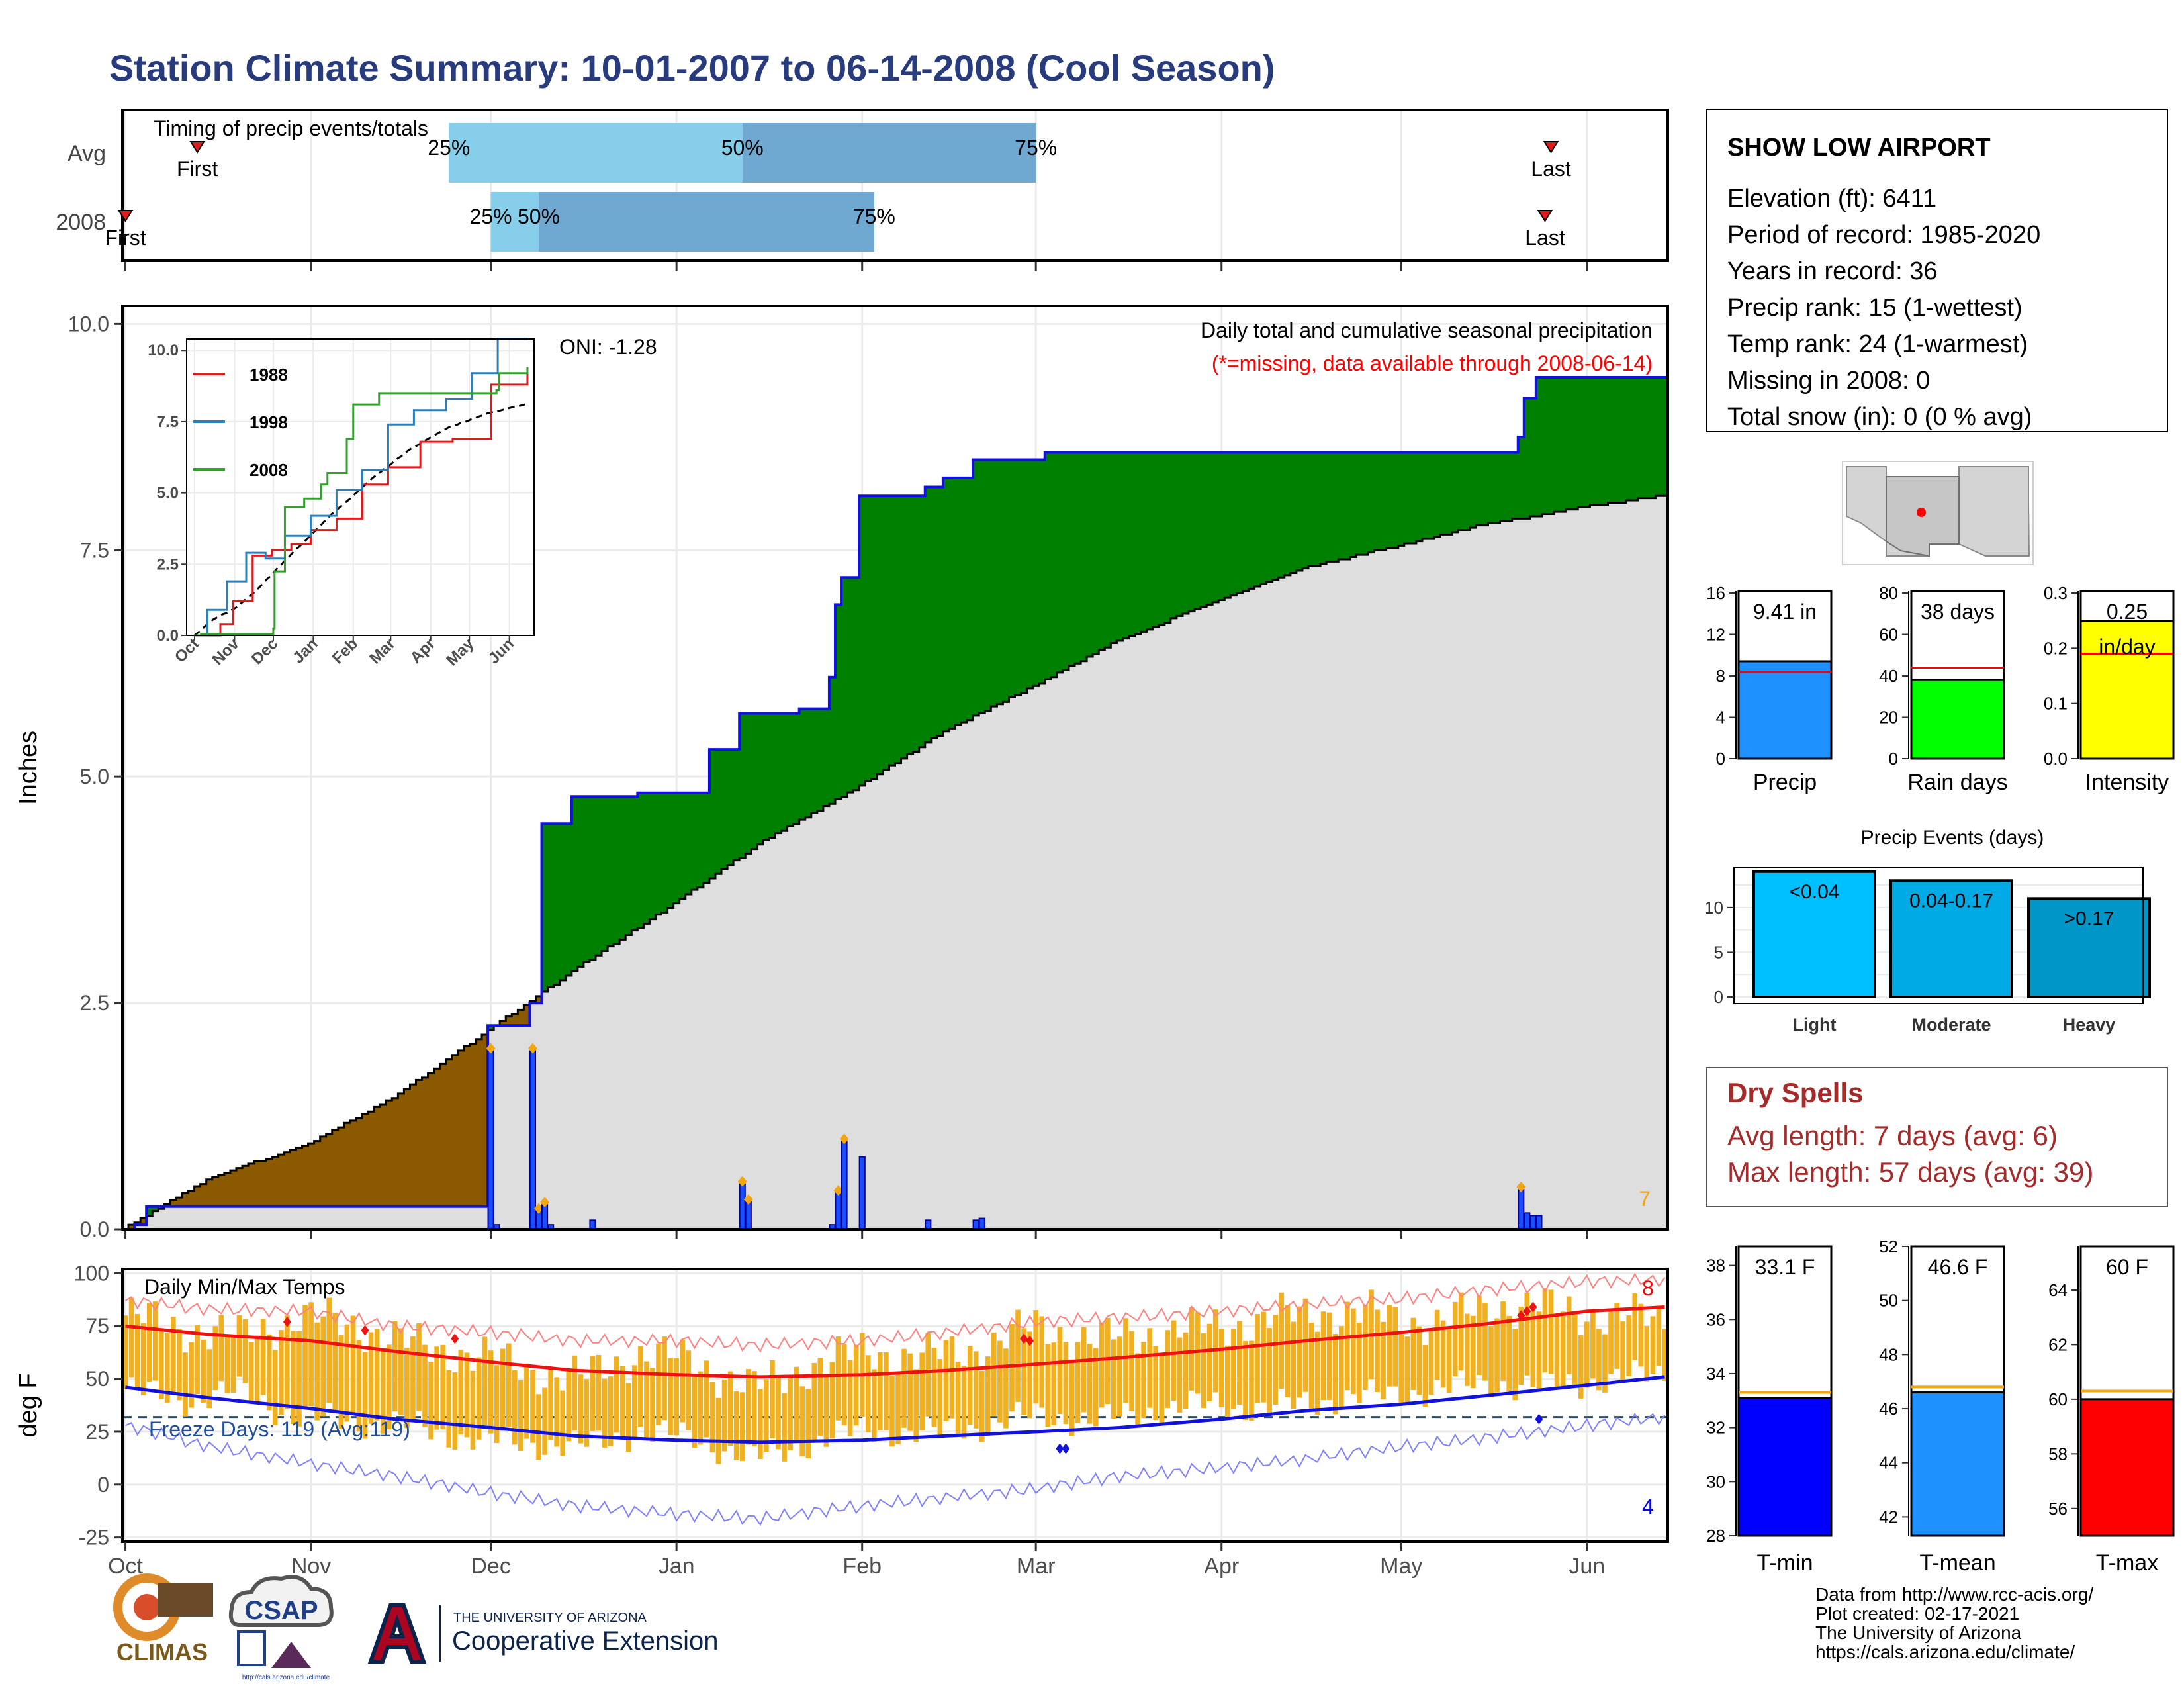 This screenshot has height=1688, width=2184. I want to click on temp-background, so click(895, 1405).